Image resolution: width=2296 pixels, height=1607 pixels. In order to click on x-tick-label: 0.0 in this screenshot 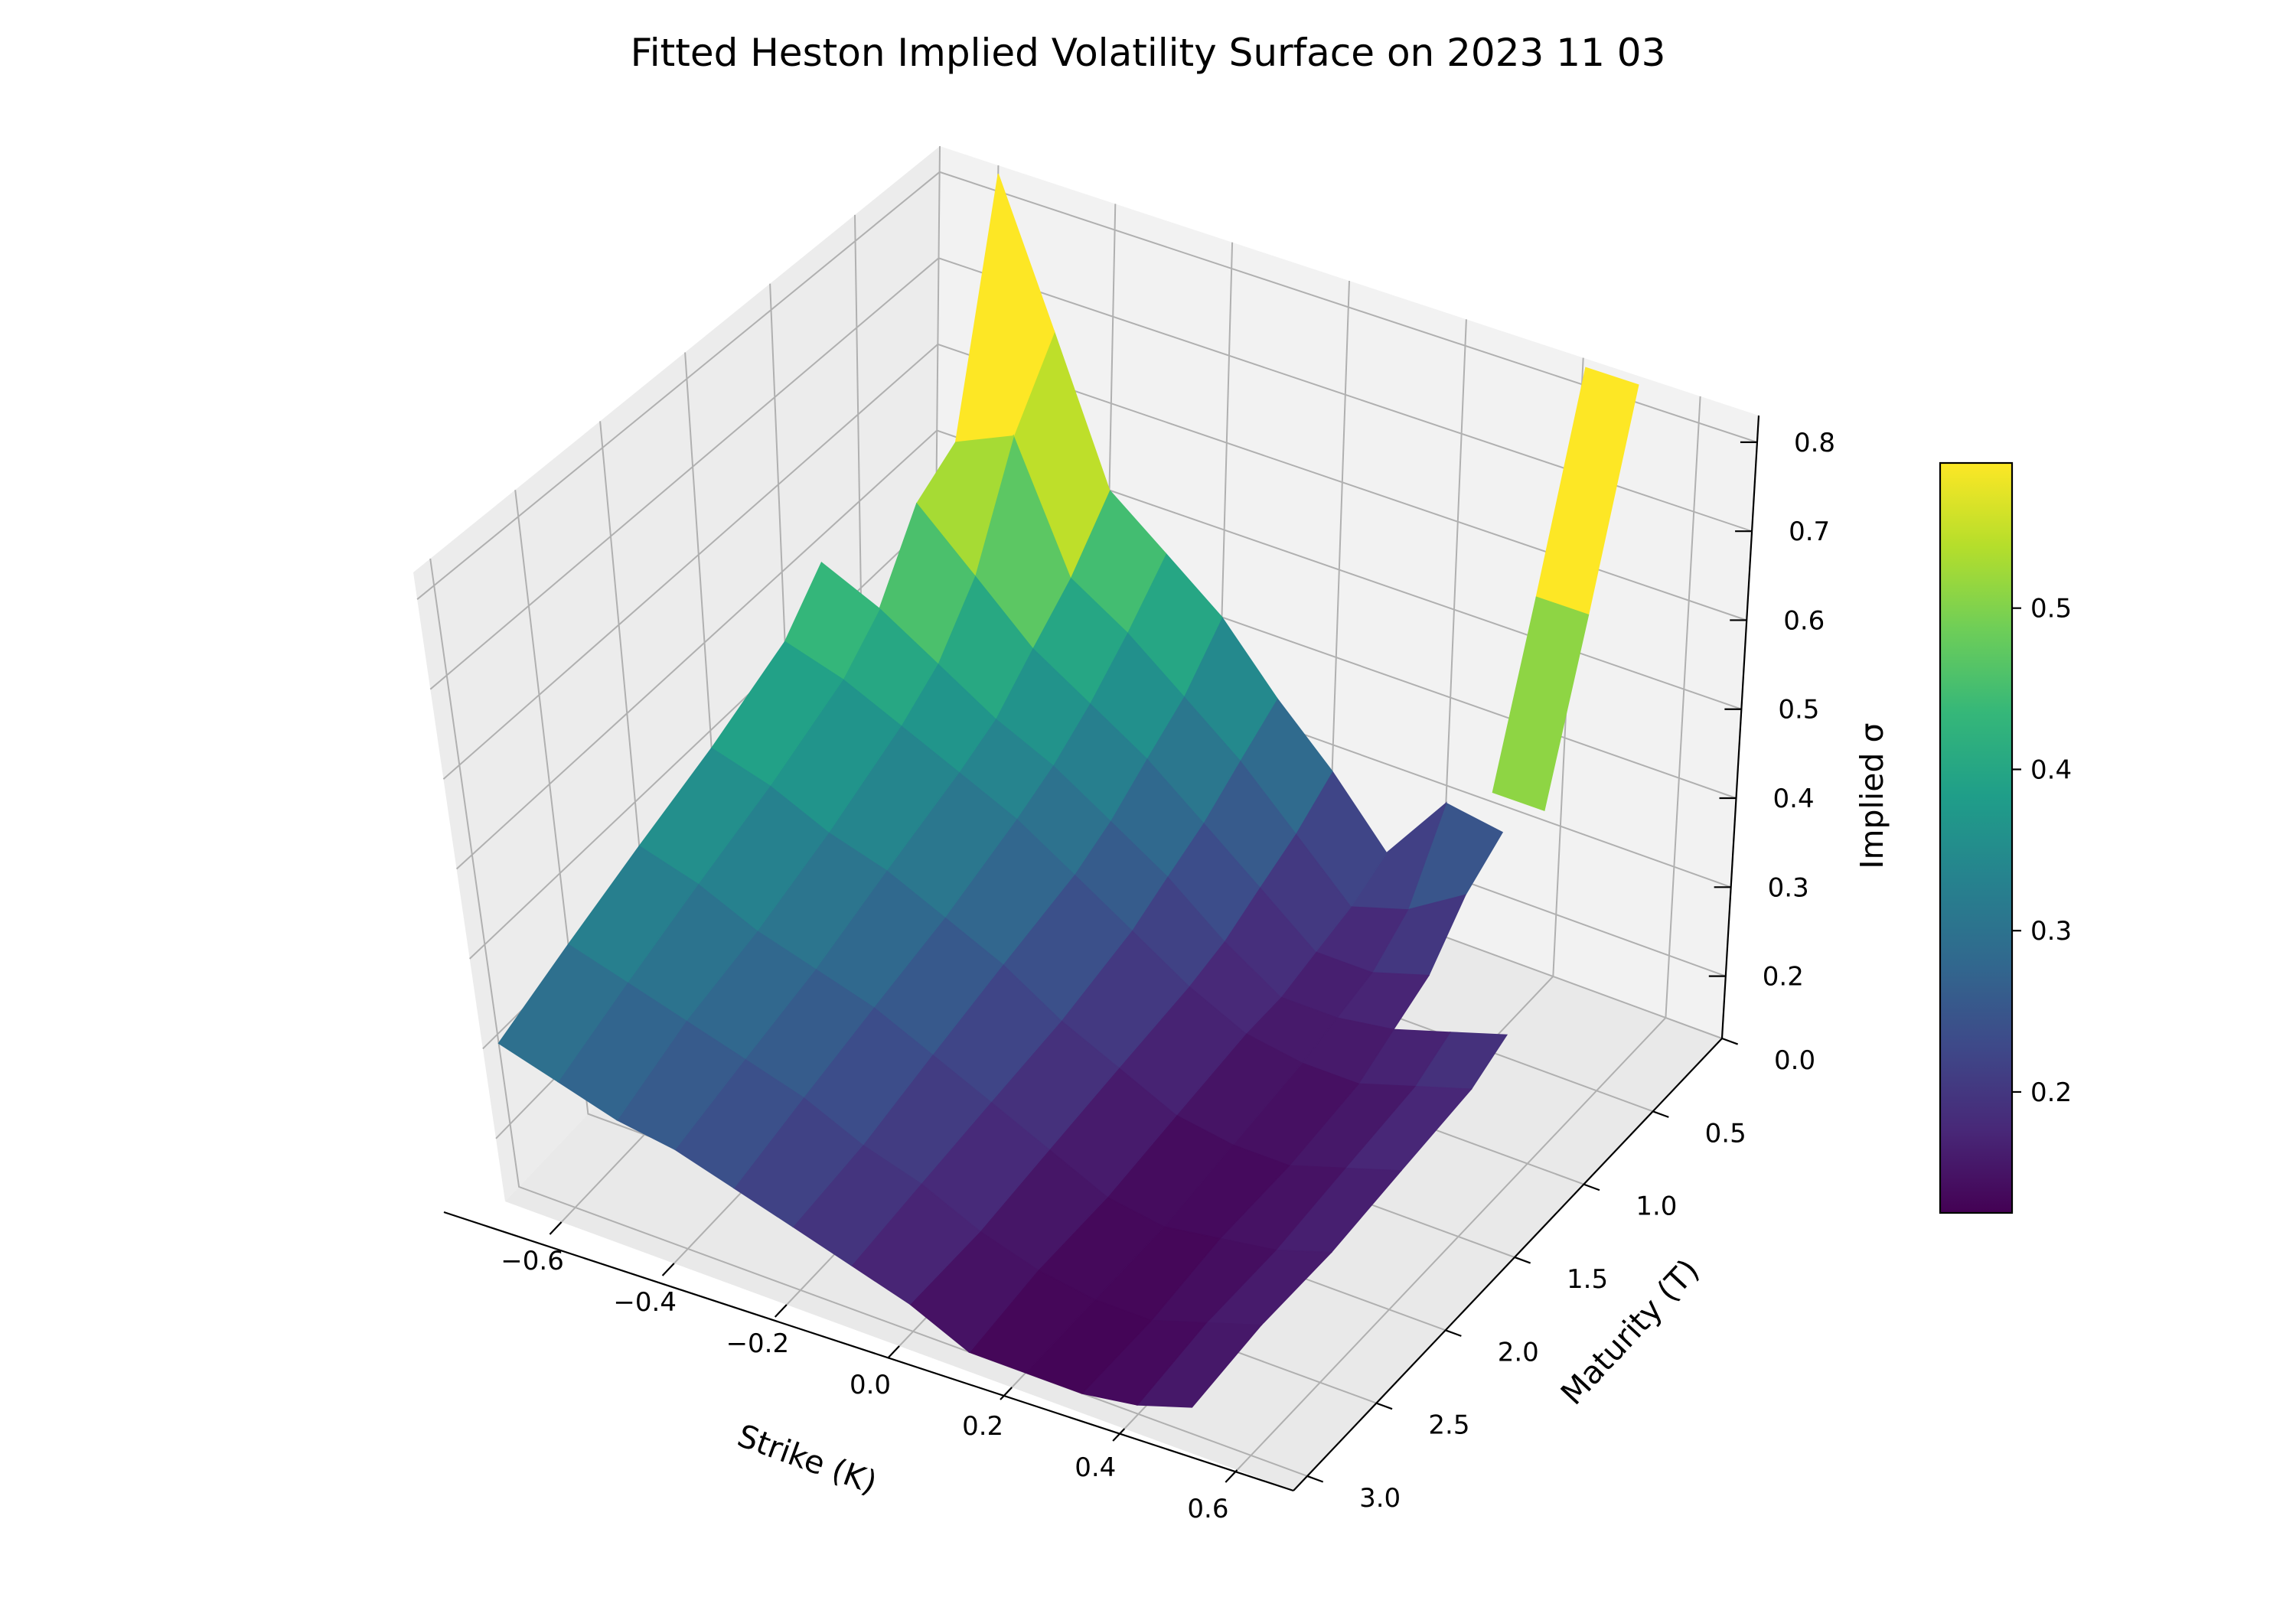, I will do `click(870, 1385)`.